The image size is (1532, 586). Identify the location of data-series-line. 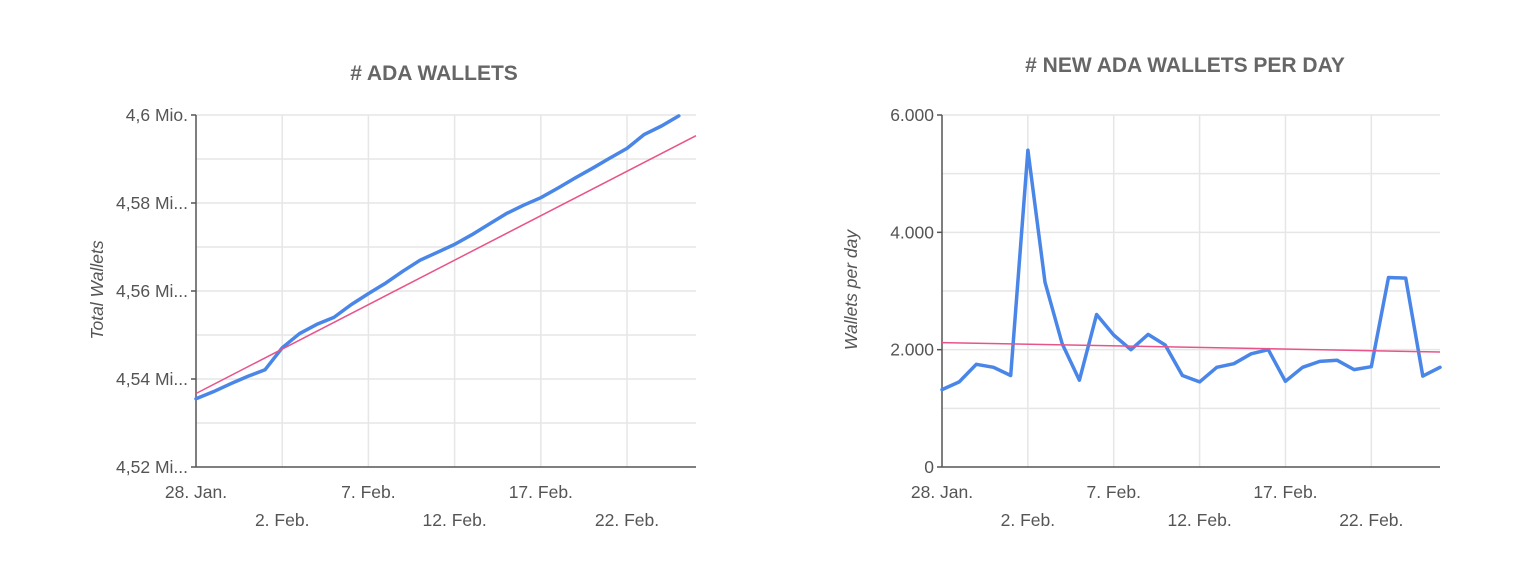
(1191, 270).